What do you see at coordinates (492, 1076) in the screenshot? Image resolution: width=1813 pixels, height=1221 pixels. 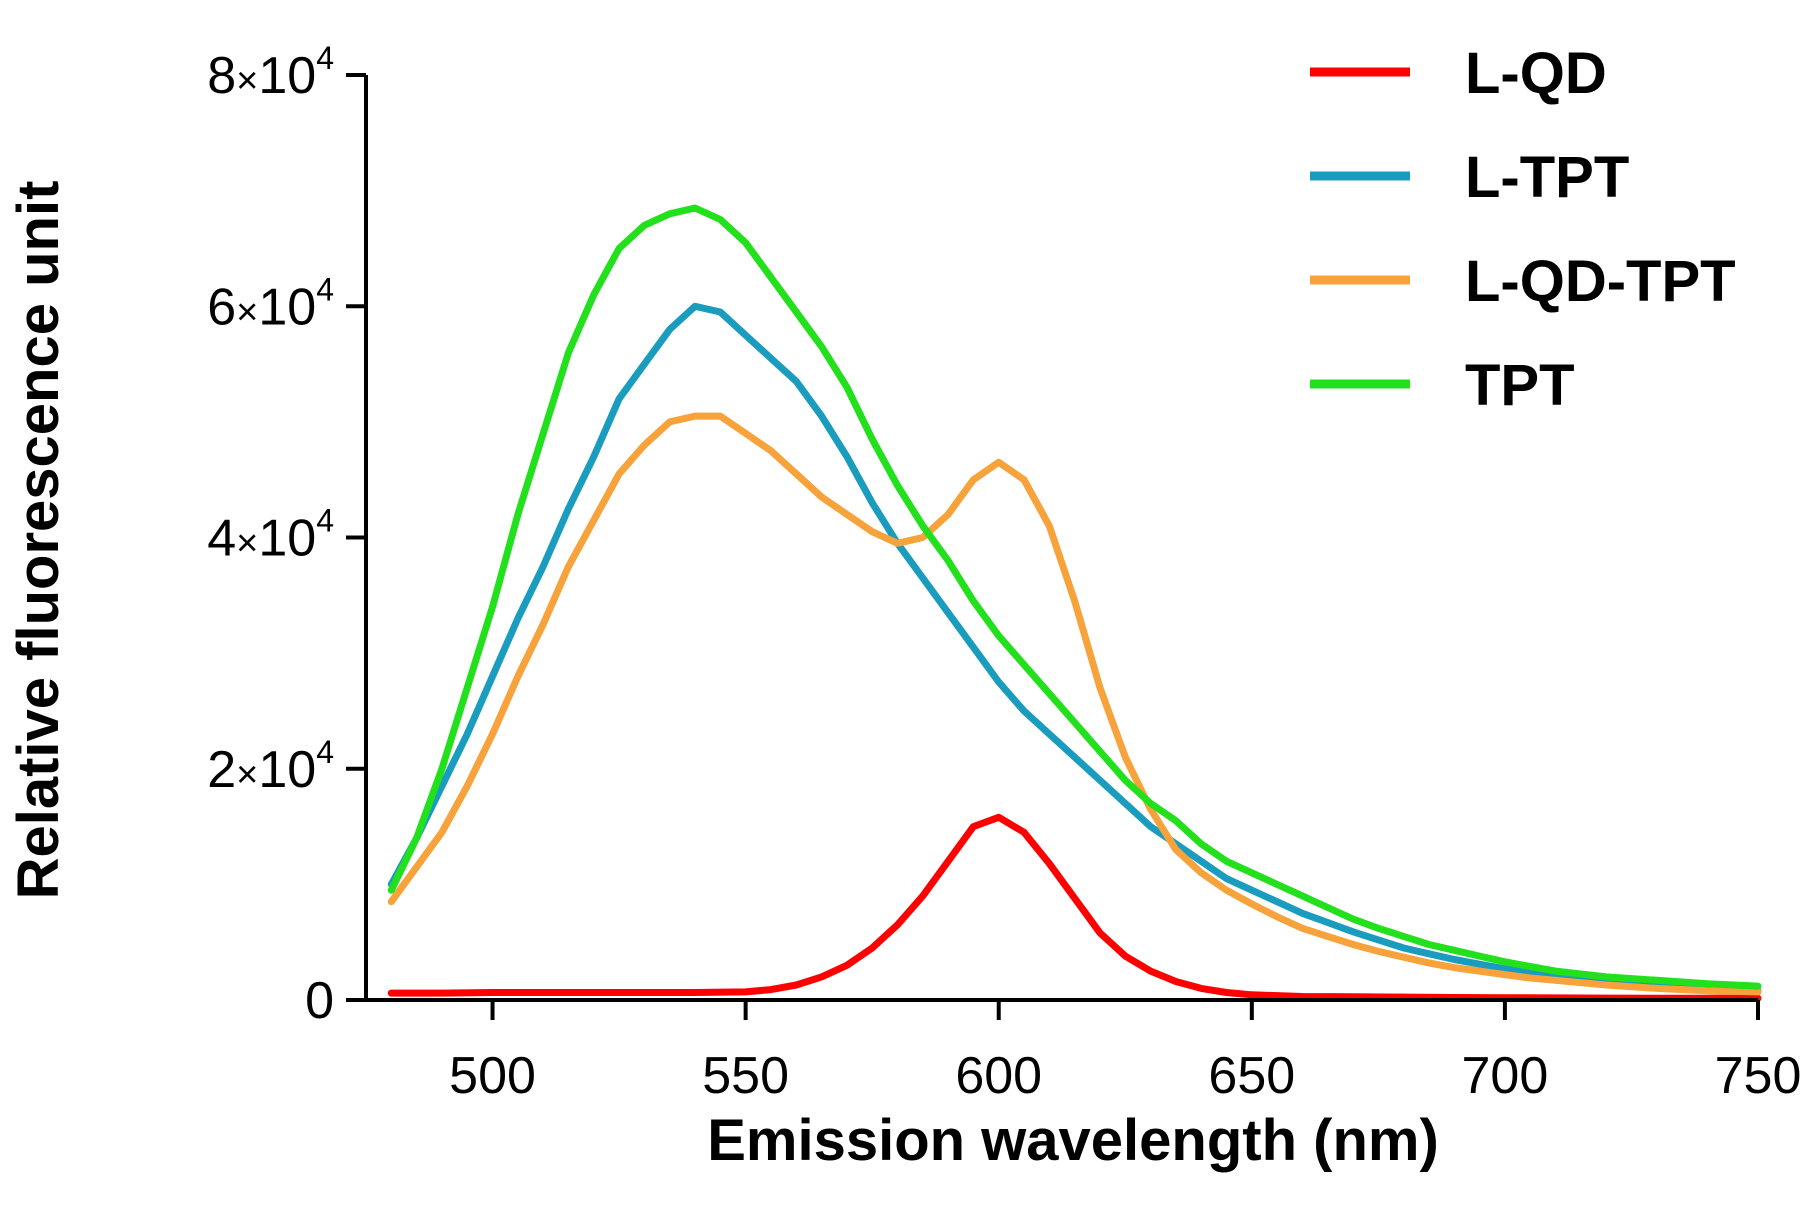 I see `x-tick-label: 500` at bounding box center [492, 1076].